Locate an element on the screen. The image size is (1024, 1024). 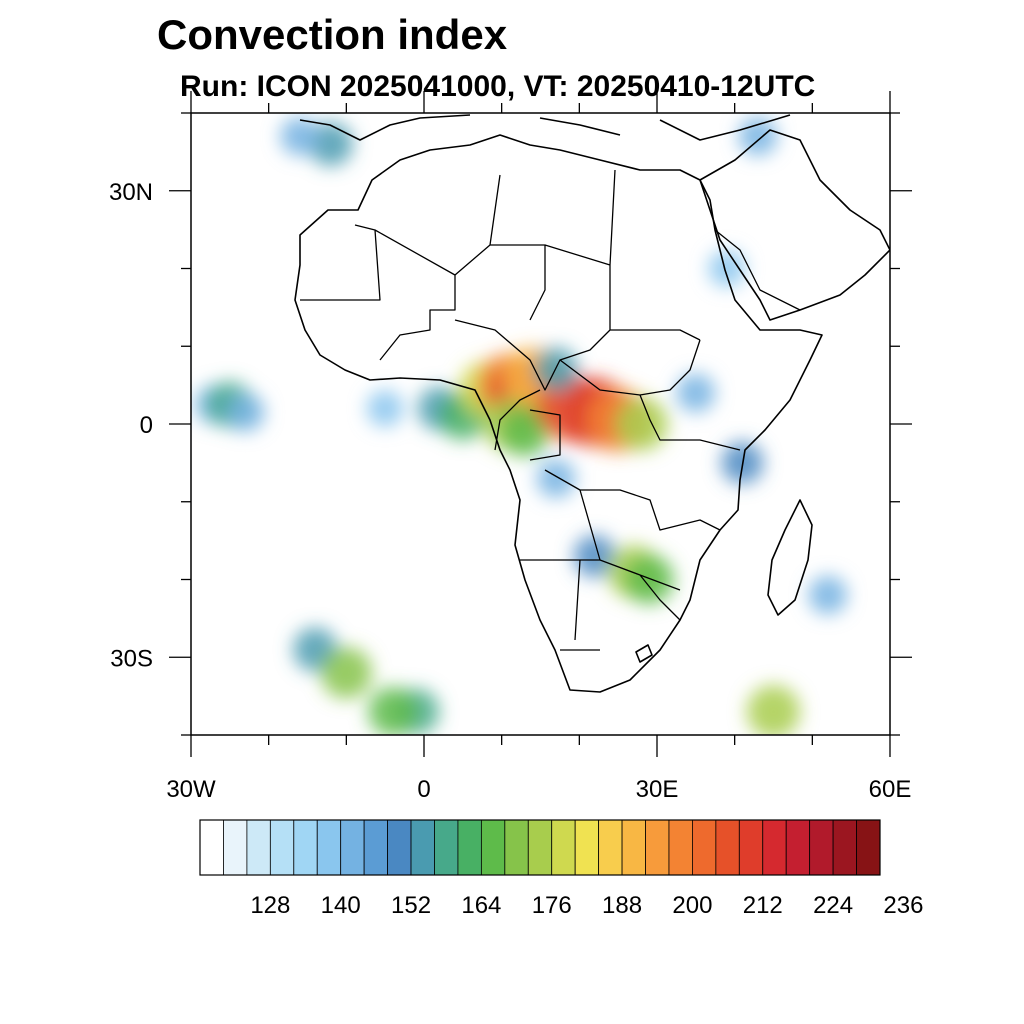
colorbar-frame is located at coordinates (540, 847).